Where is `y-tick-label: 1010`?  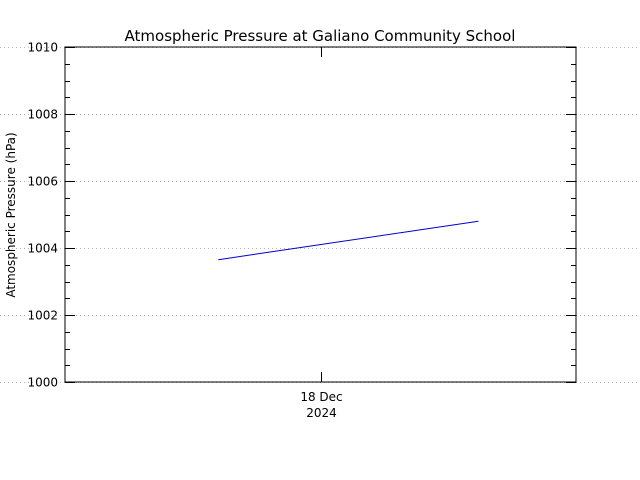
y-tick-label: 1010 is located at coordinates (42, 48).